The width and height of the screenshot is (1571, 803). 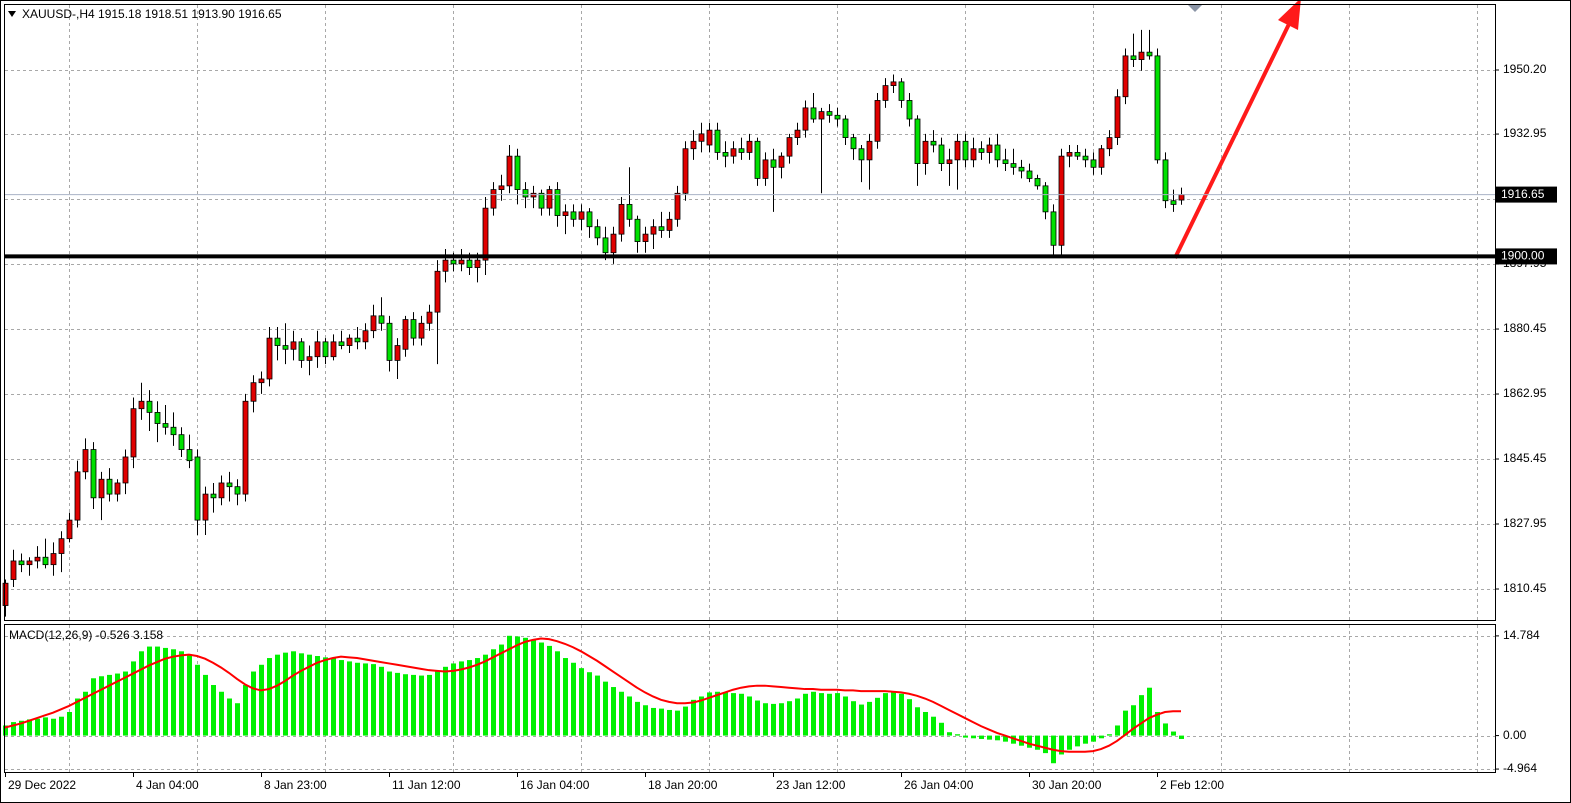 I want to click on x-tick-label: 29 Dec 2022, so click(x=42, y=785).